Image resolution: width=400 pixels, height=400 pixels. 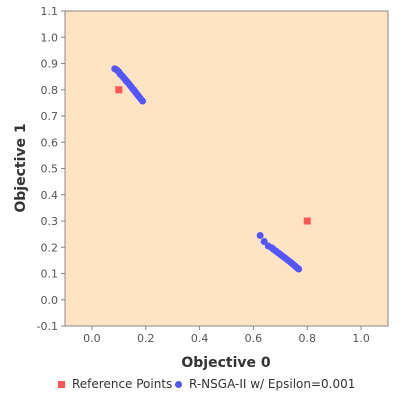 What do you see at coordinates (47, 326) in the screenshot?
I see `y-tick-label: -0.1` at bounding box center [47, 326].